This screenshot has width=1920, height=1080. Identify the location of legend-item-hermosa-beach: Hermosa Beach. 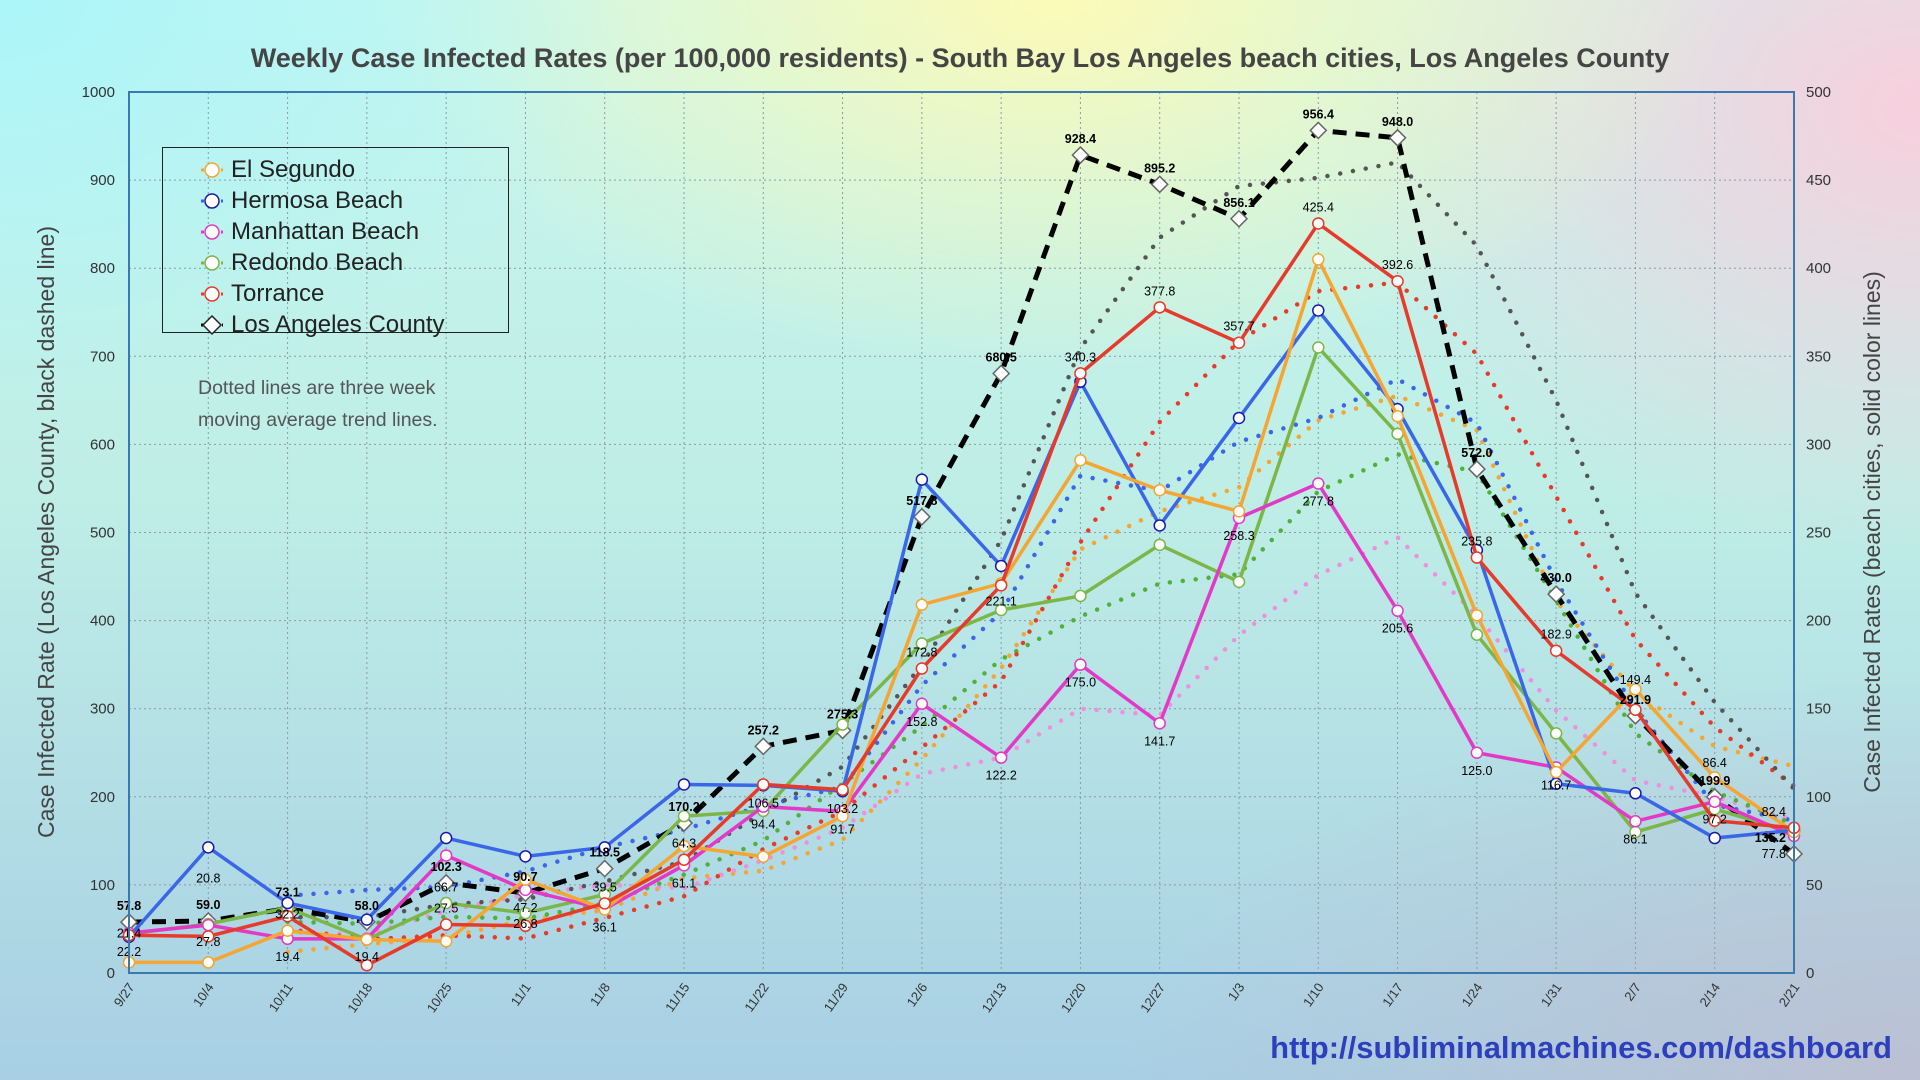
(335, 200).